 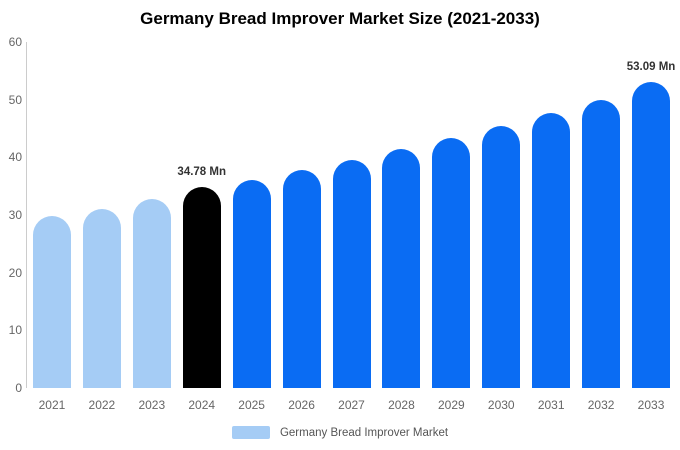 What do you see at coordinates (601, 405) in the screenshot?
I see `x-axis-label-2032: 2032` at bounding box center [601, 405].